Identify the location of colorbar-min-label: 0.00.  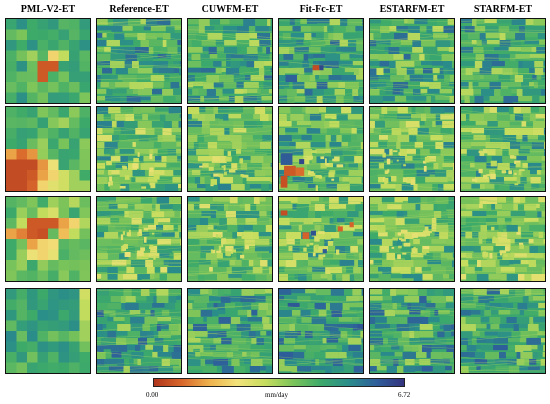
(152, 395).